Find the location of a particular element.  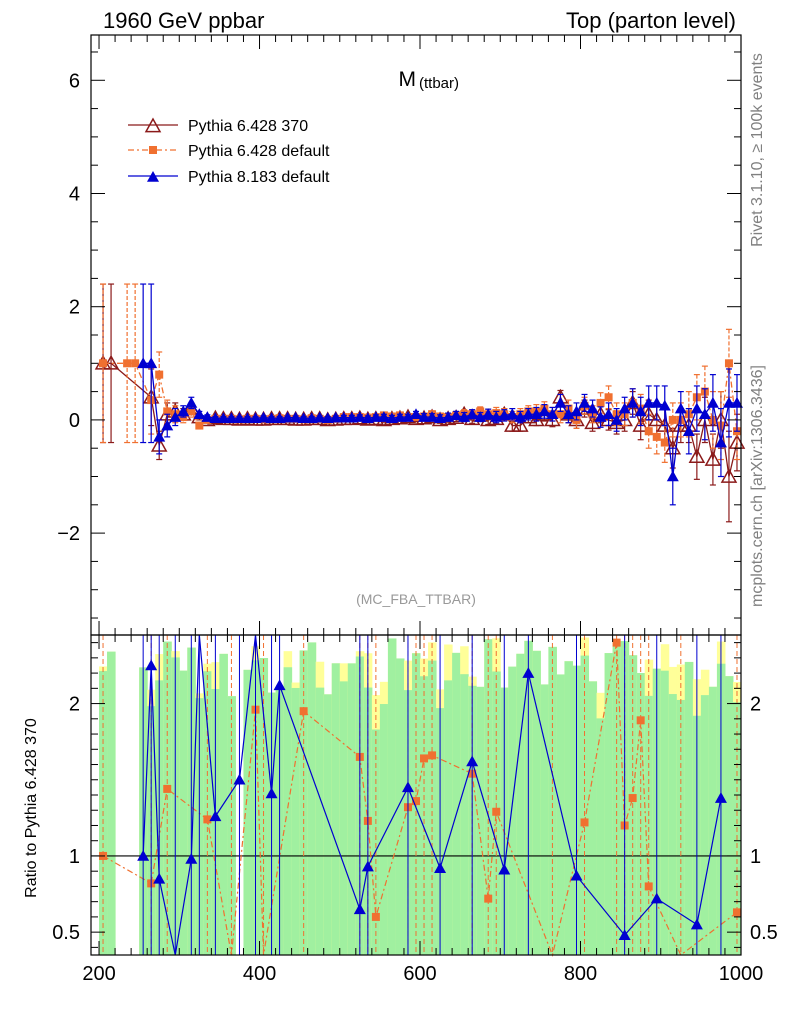

x-tick-label: 600 is located at coordinates (419, 974).